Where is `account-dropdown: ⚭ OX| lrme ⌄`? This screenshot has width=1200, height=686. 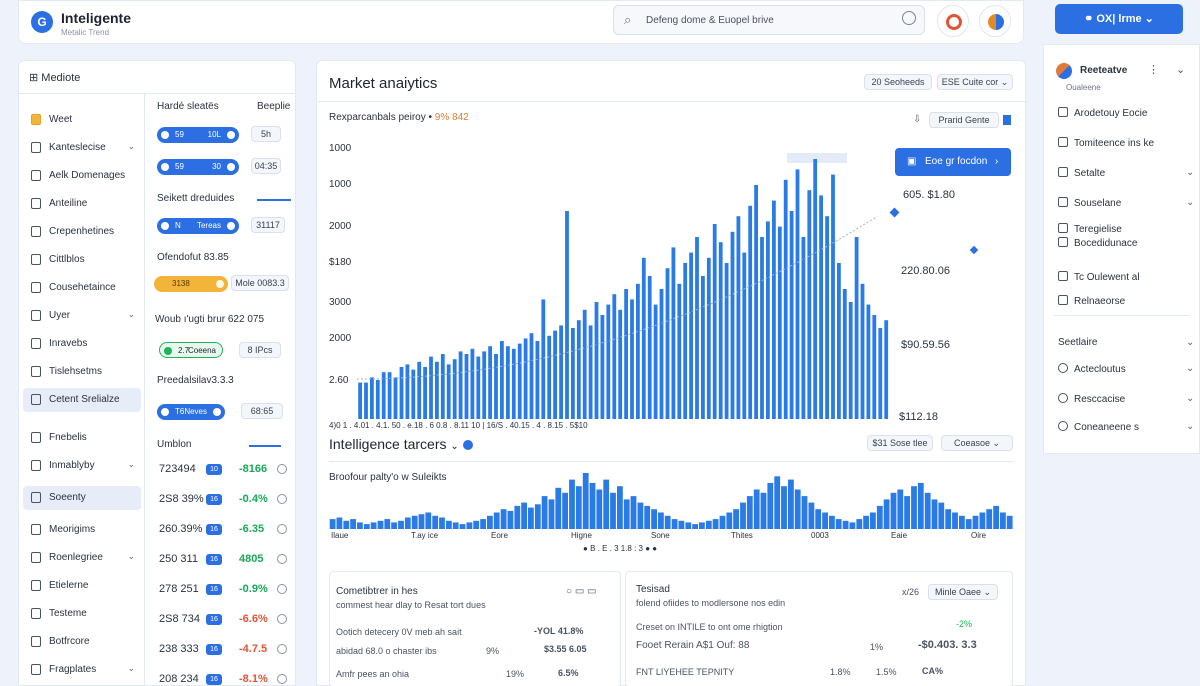 account-dropdown: ⚭ OX| lrme ⌄ is located at coordinates (1119, 19).